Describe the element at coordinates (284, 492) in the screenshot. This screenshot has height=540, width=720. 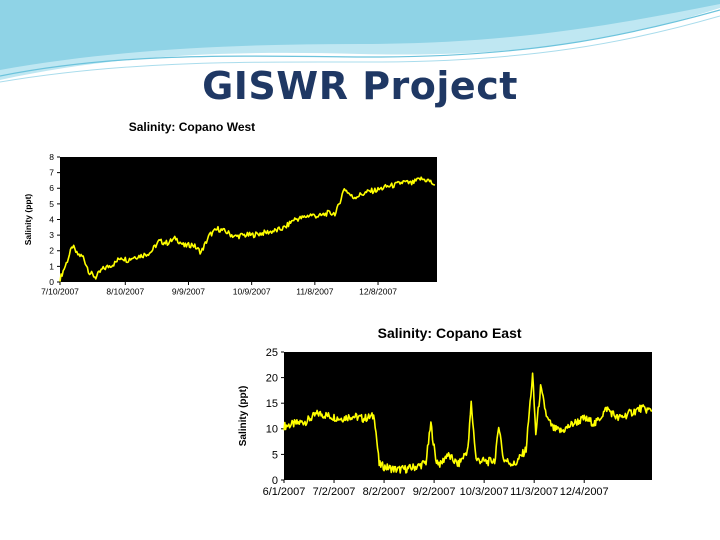
I see `x-tick-label: 6/1/2007` at that location.